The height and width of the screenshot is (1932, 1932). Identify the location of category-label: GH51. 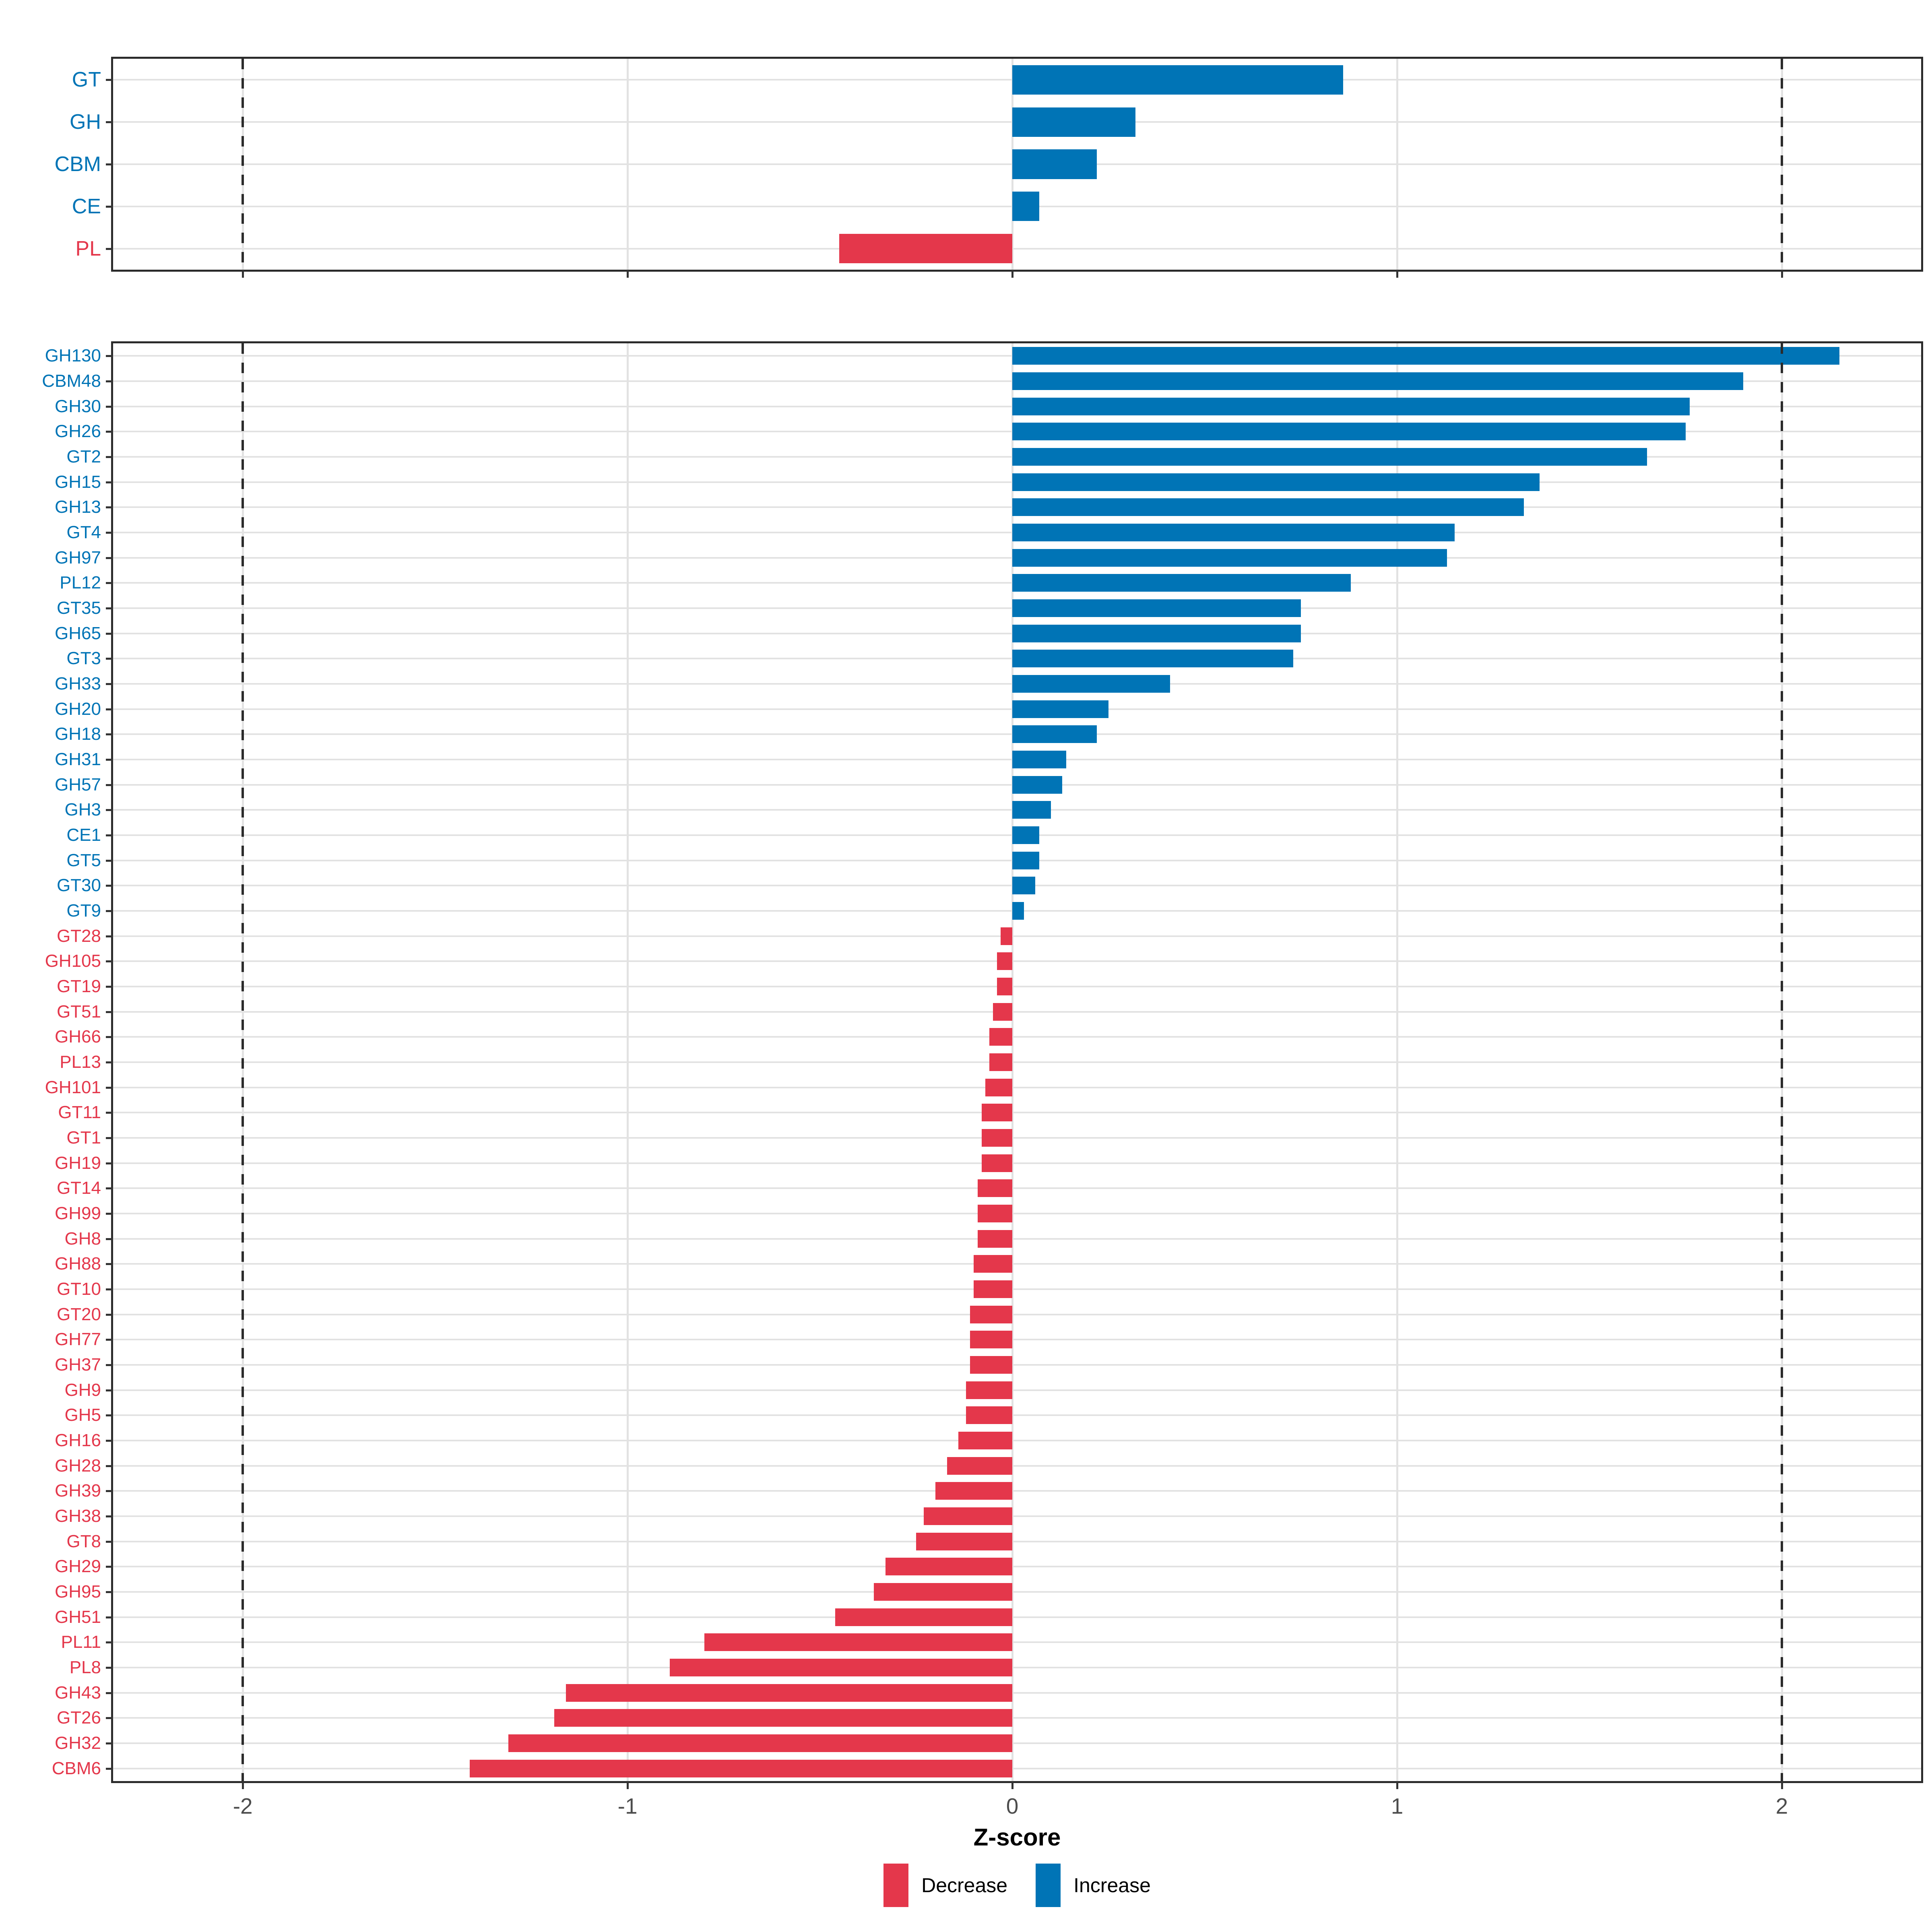
(78, 1617).